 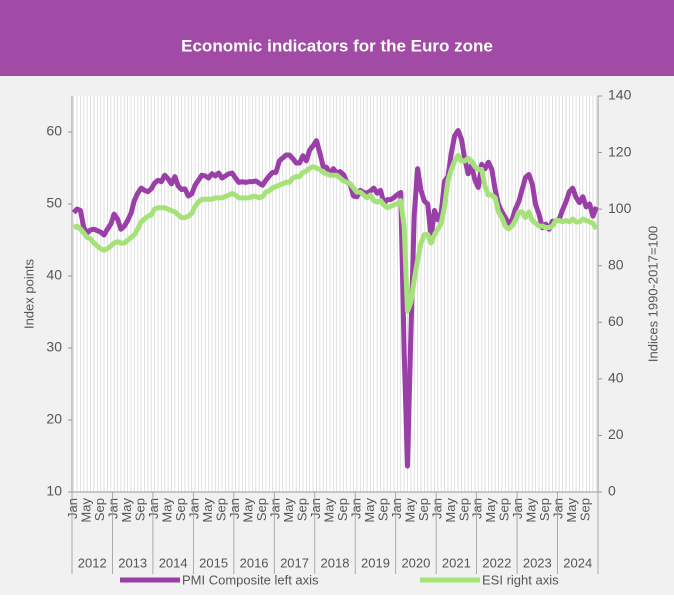 I want to click on y-axis-title: Index points, so click(x=28, y=293).